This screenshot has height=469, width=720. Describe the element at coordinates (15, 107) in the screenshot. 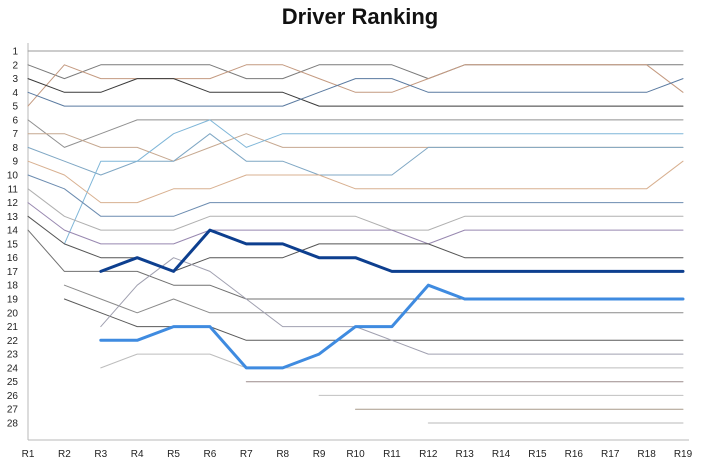

I see `y-tick-label: 5` at that location.